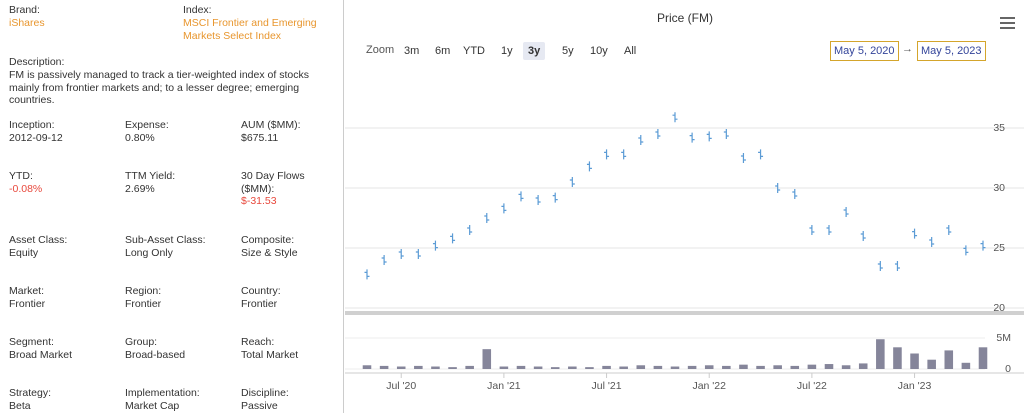 This screenshot has height=413, width=1024. Describe the element at coordinates (1008, 369) in the screenshot. I see `volume-tick-label: 0` at that location.